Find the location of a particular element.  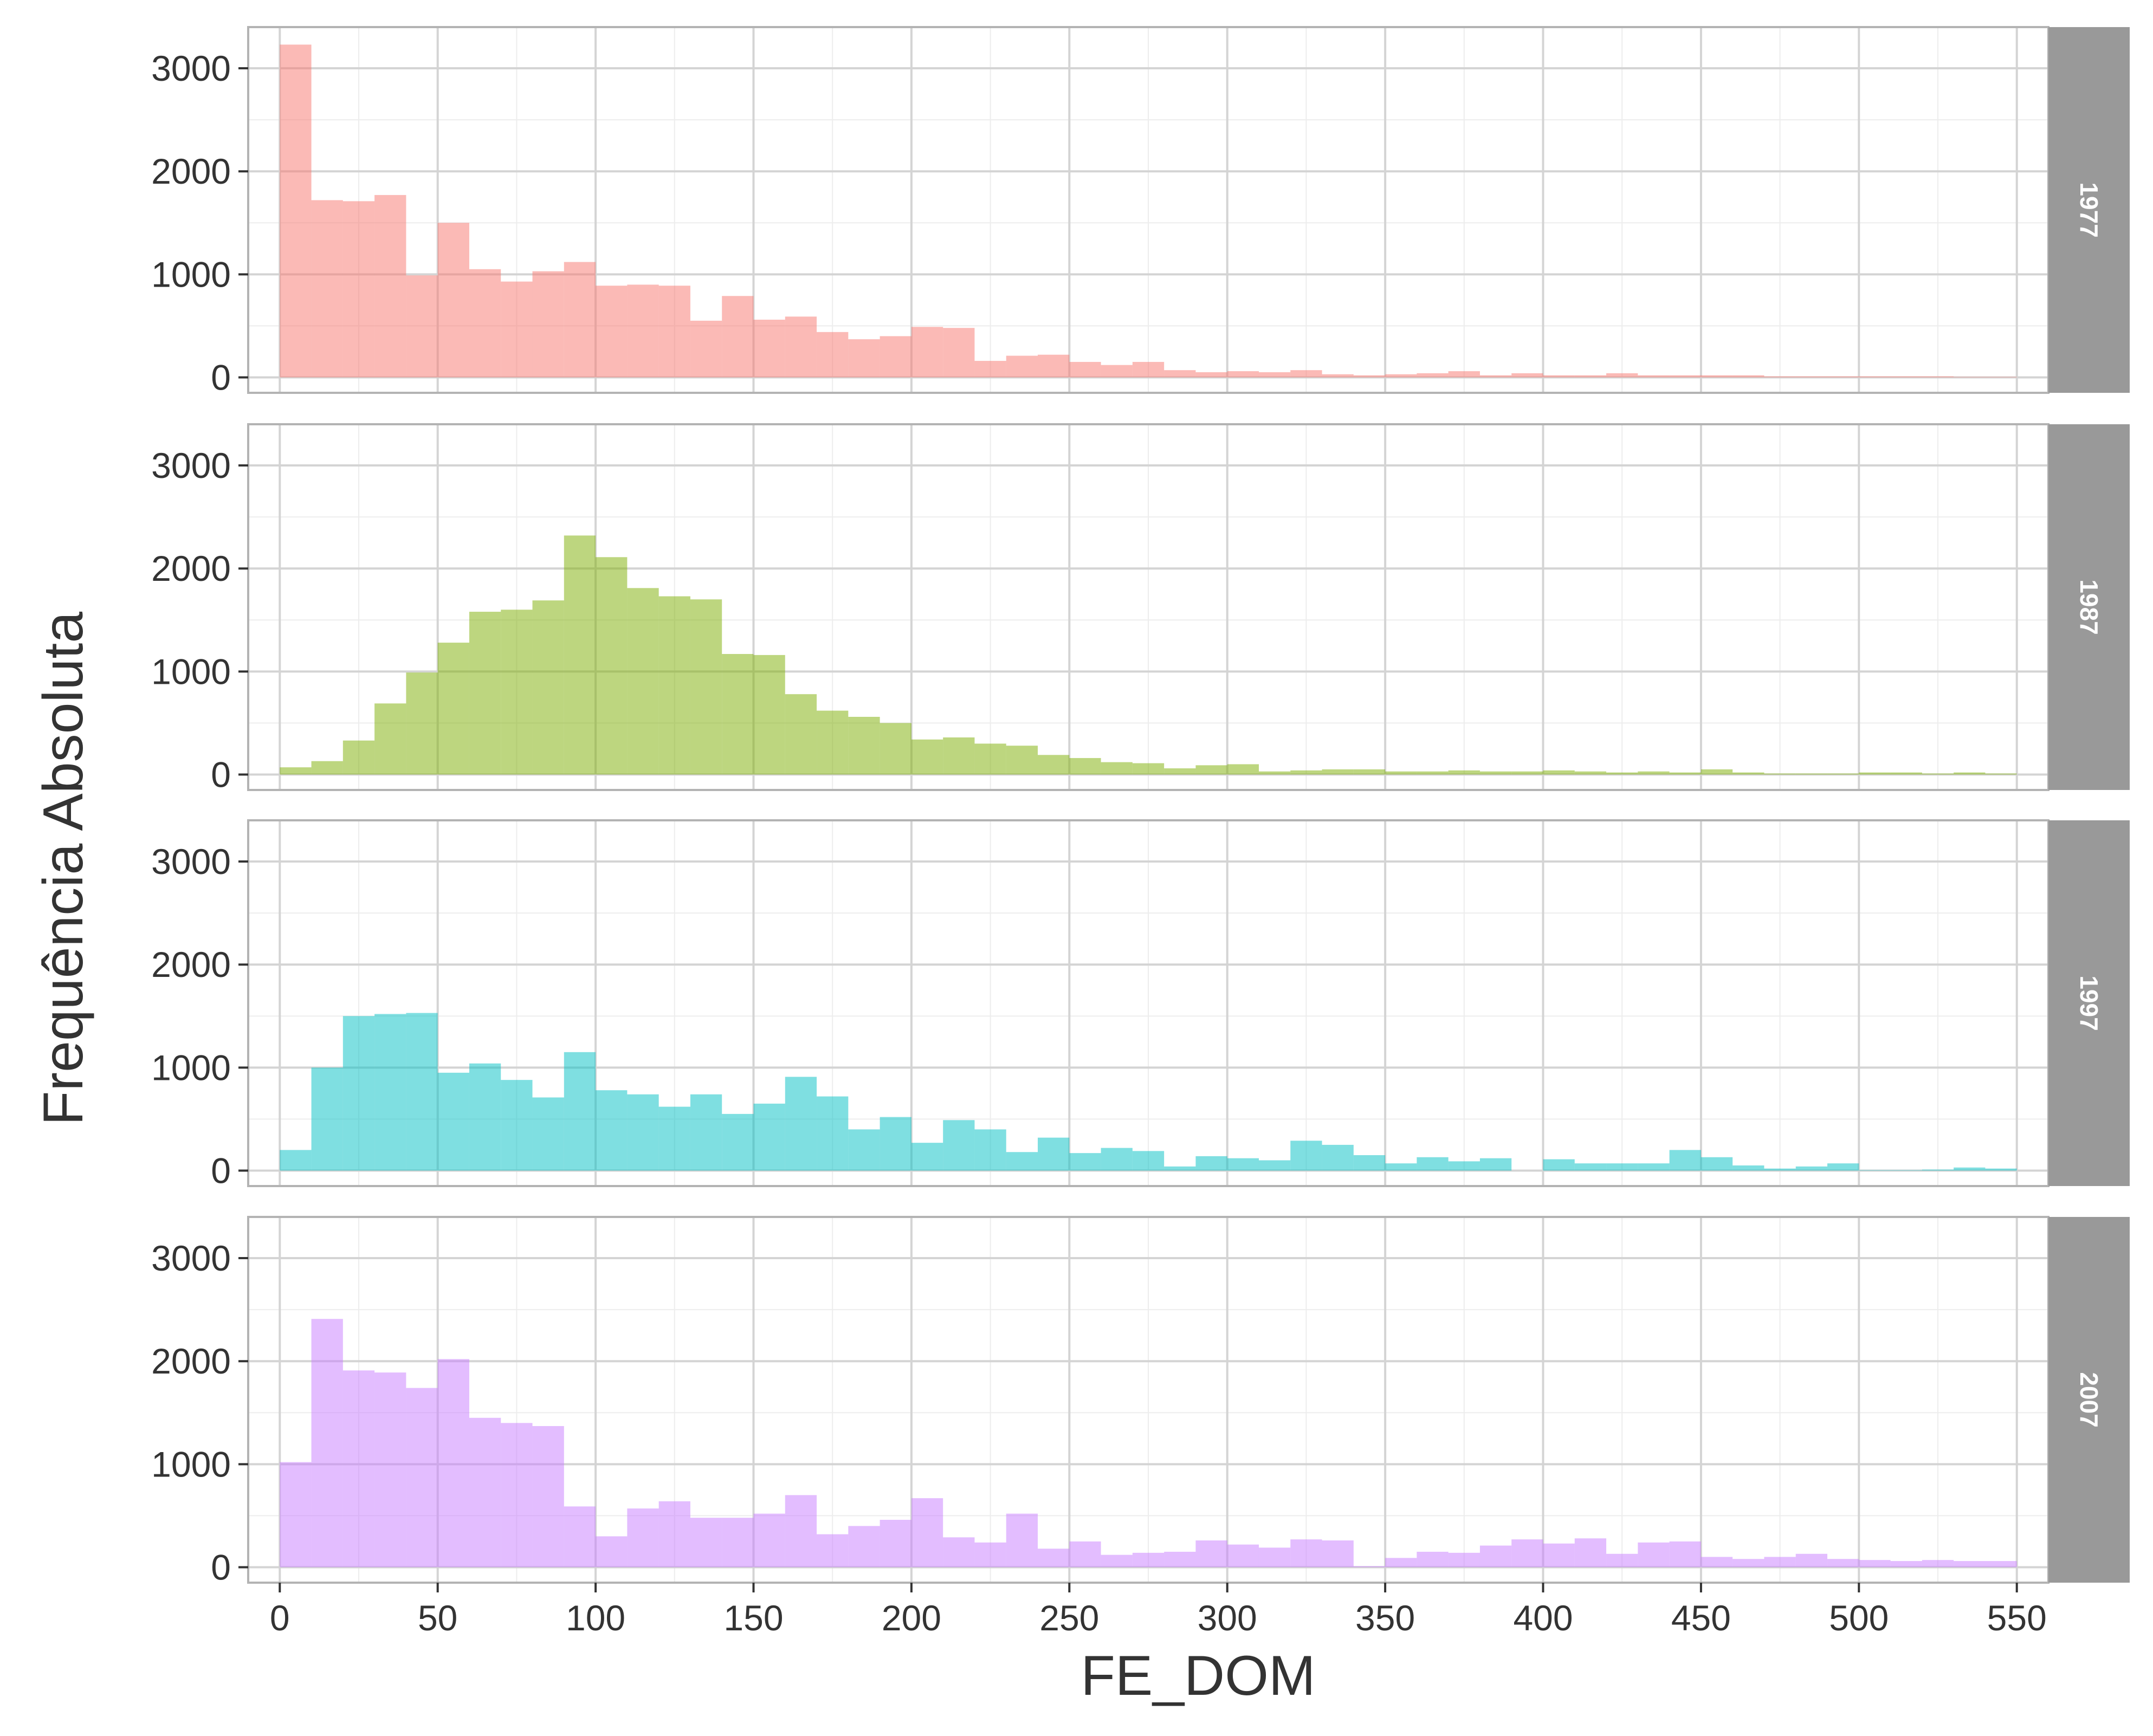

strip-1977 is located at coordinates (2089, 210).